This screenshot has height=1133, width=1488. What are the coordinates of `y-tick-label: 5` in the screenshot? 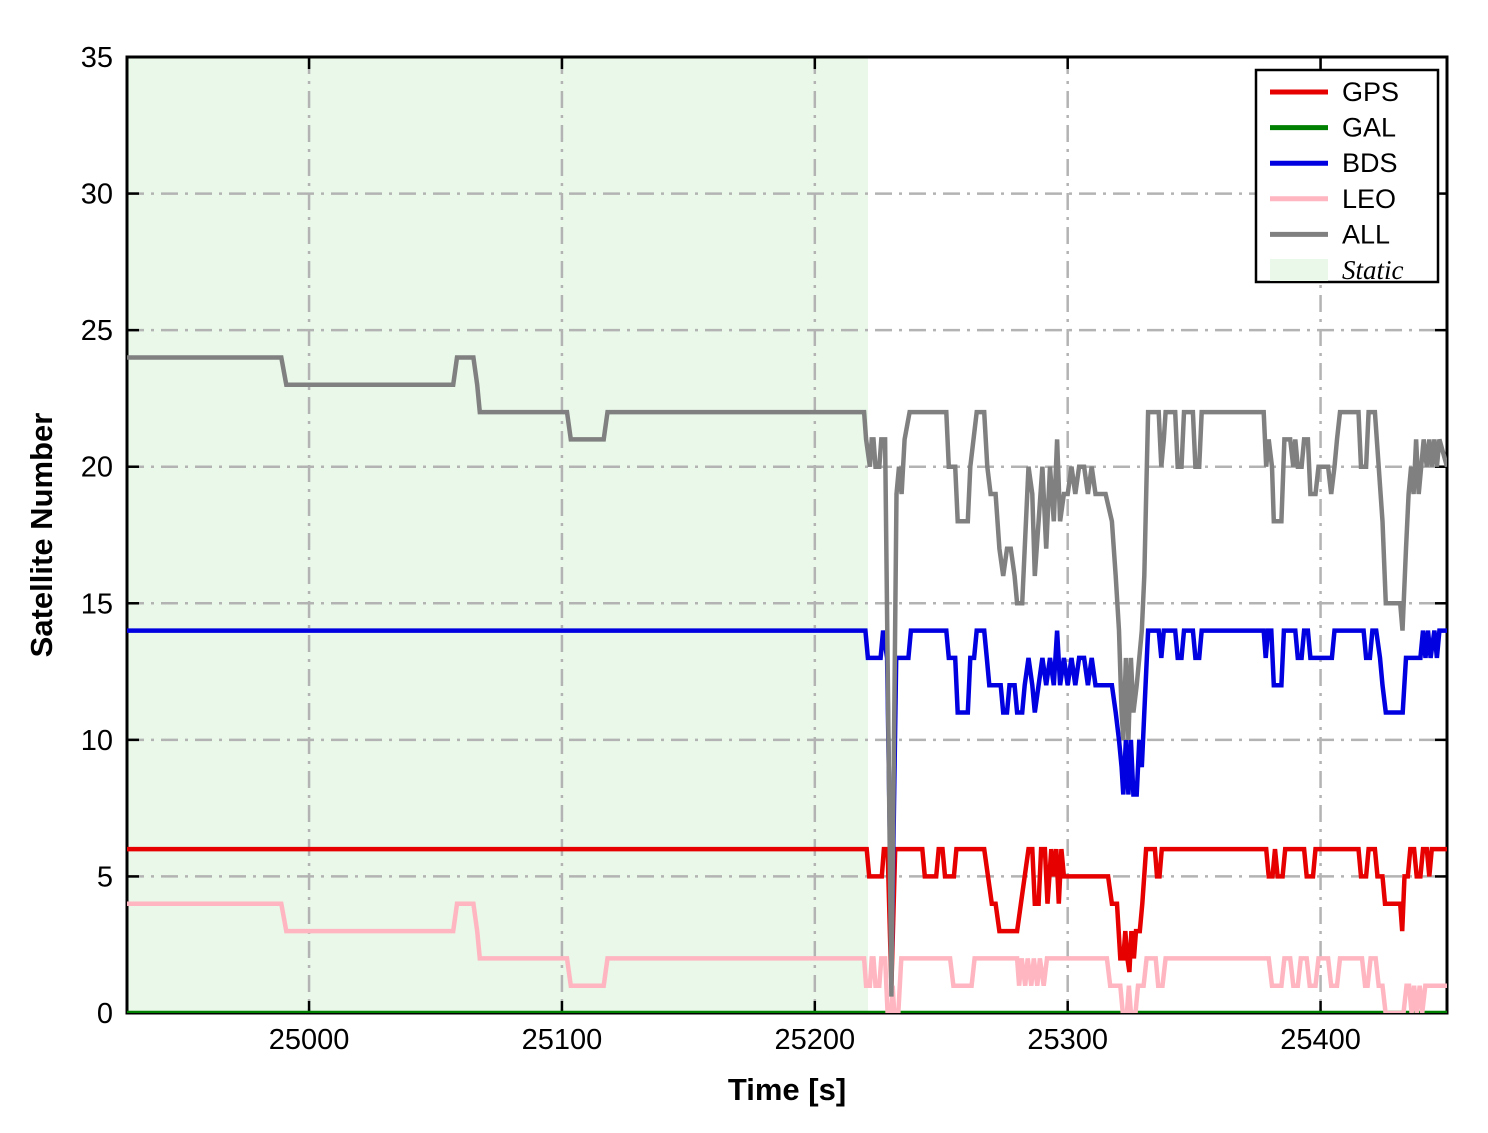 It's located at (105, 877).